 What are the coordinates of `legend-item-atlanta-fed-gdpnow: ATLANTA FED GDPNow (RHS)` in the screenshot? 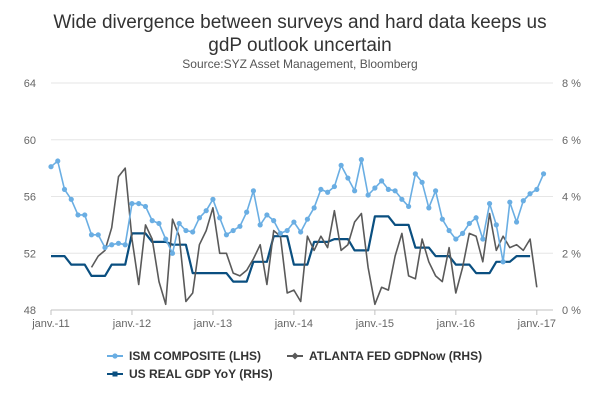 It's located at (384, 356).